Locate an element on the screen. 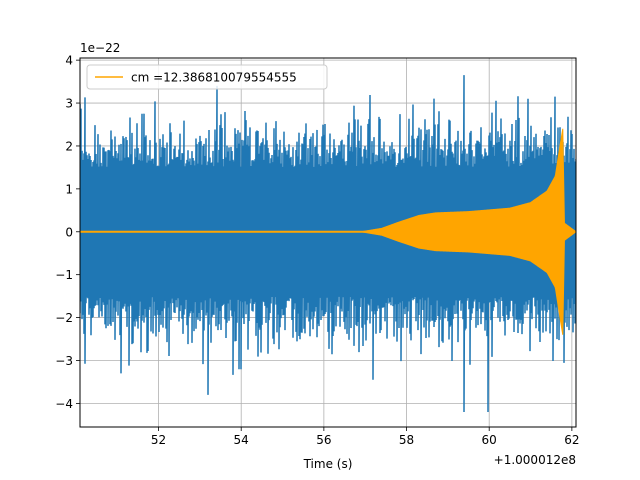  y-axis: −4 −3 −2 −1 0 1 2 3 4 is located at coordinates (67, 232).